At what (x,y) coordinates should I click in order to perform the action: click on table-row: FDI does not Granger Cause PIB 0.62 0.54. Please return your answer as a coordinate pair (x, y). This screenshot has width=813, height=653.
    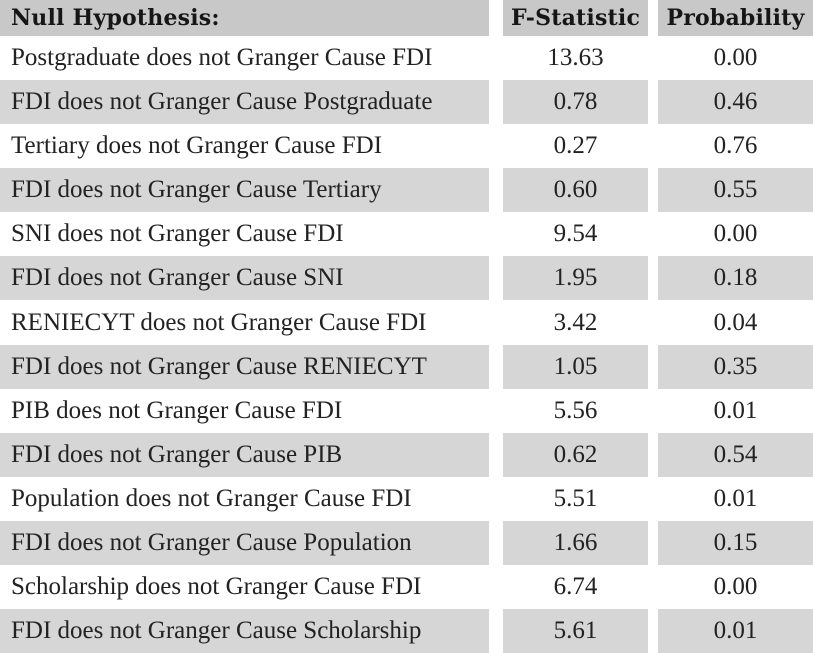
    Looking at the image, I should click on (406, 454).